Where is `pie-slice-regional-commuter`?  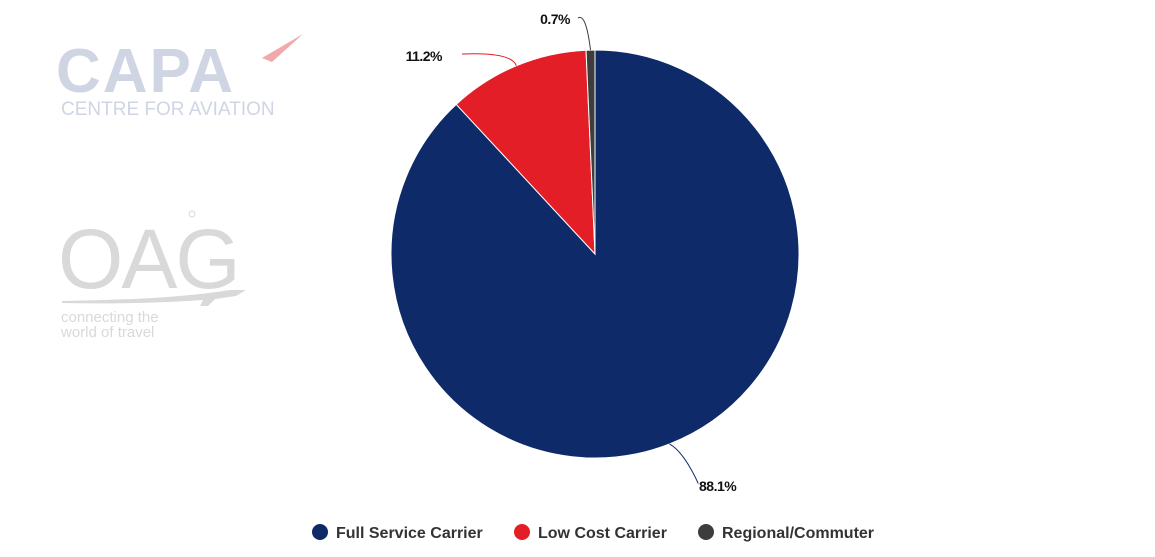
pie-slice-regional-commuter is located at coordinates (590, 152).